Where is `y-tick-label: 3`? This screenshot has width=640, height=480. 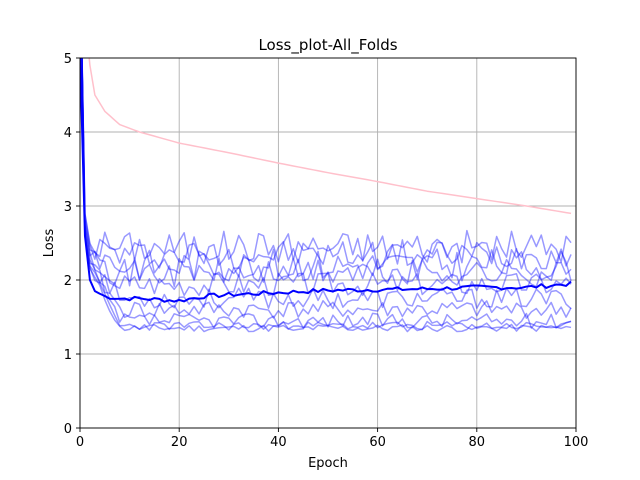 y-tick-label: 3 is located at coordinates (68, 207).